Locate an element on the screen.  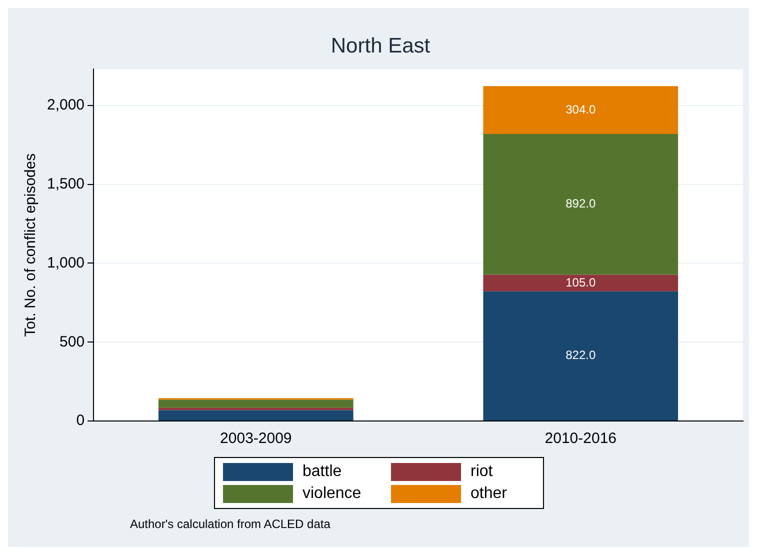
data-label: 304.0 is located at coordinates (581, 109).